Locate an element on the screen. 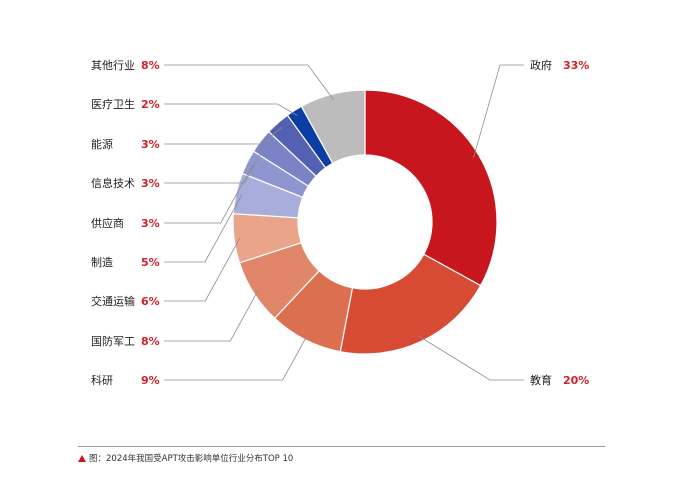 The height and width of the screenshot is (495, 692). value-label-other: 8% is located at coordinates (150, 65).